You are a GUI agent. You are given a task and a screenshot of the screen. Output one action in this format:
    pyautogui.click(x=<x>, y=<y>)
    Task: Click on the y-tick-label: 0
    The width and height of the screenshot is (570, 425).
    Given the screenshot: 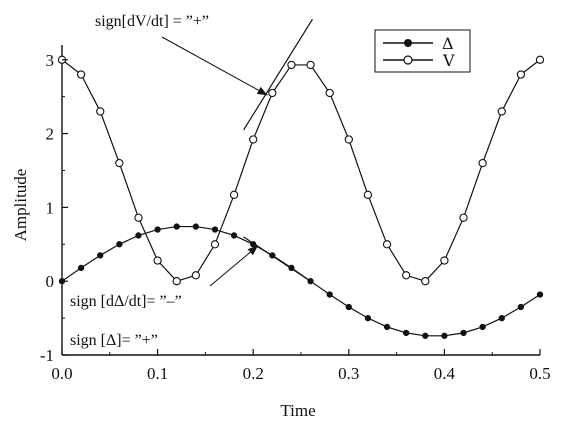 What is the action you would take?
    pyautogui.click(x=50, y=281)
    